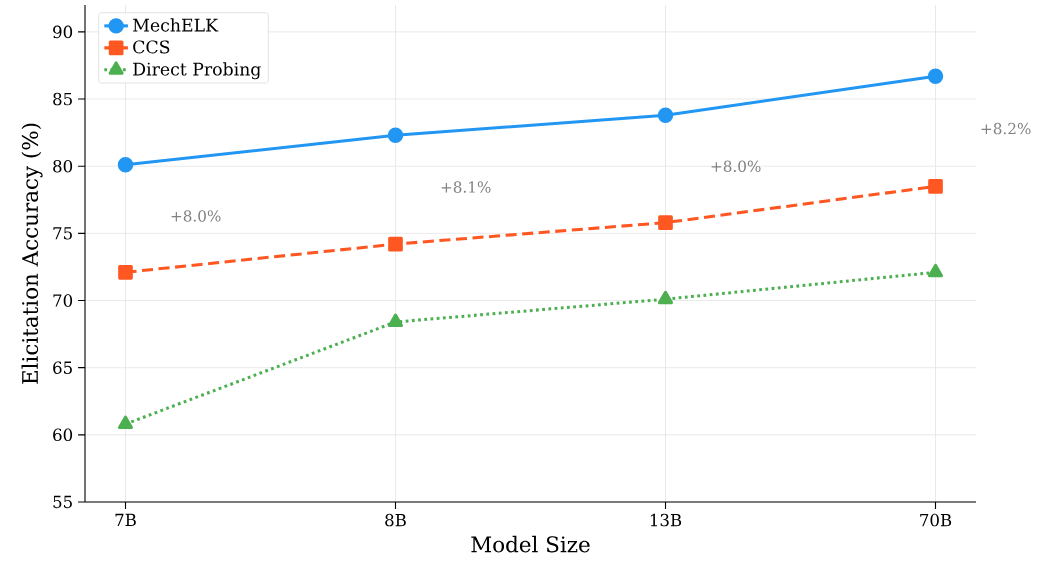  Describe the element at coordinates (151, 47) in the screenshot. I see `legend-label: CCS` at that location.